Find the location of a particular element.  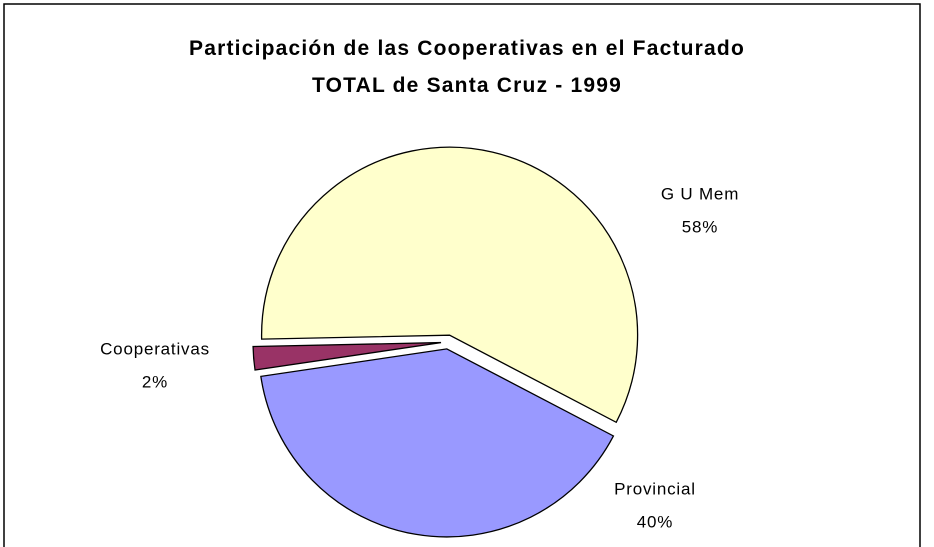

slice-value-label: 58% is located at coordinates (700, 226).